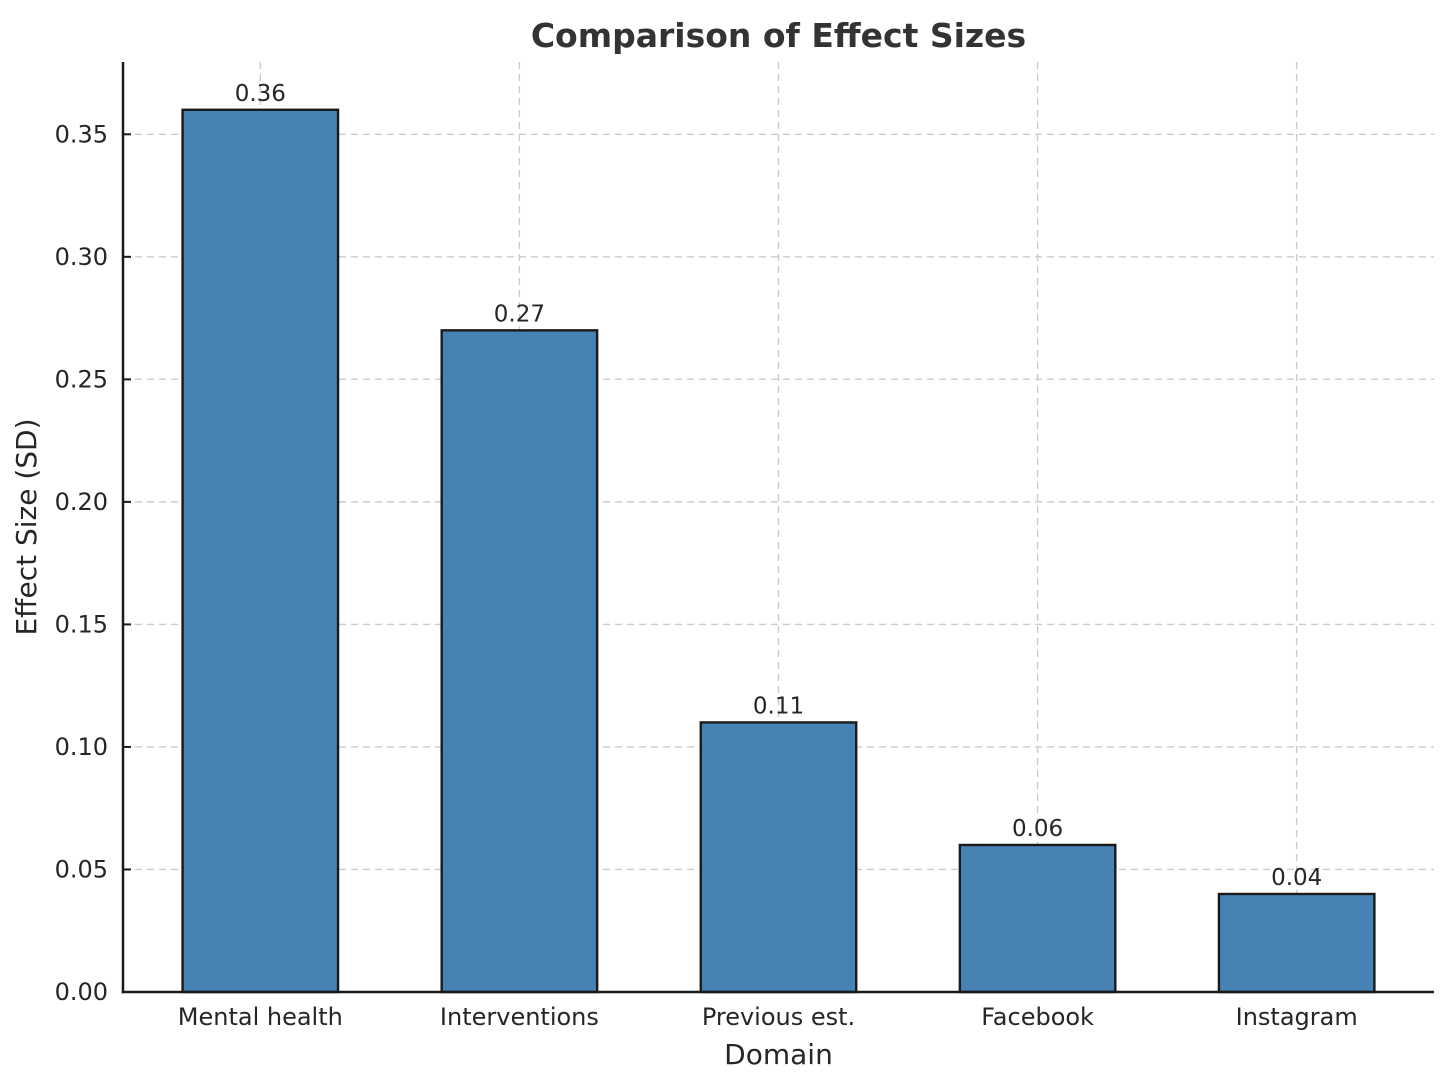 The image size is (1456, 1087). Describe the element at coordinates (778, 1054) in the screenshot. I see `x-axis-label: Domain` at that location.